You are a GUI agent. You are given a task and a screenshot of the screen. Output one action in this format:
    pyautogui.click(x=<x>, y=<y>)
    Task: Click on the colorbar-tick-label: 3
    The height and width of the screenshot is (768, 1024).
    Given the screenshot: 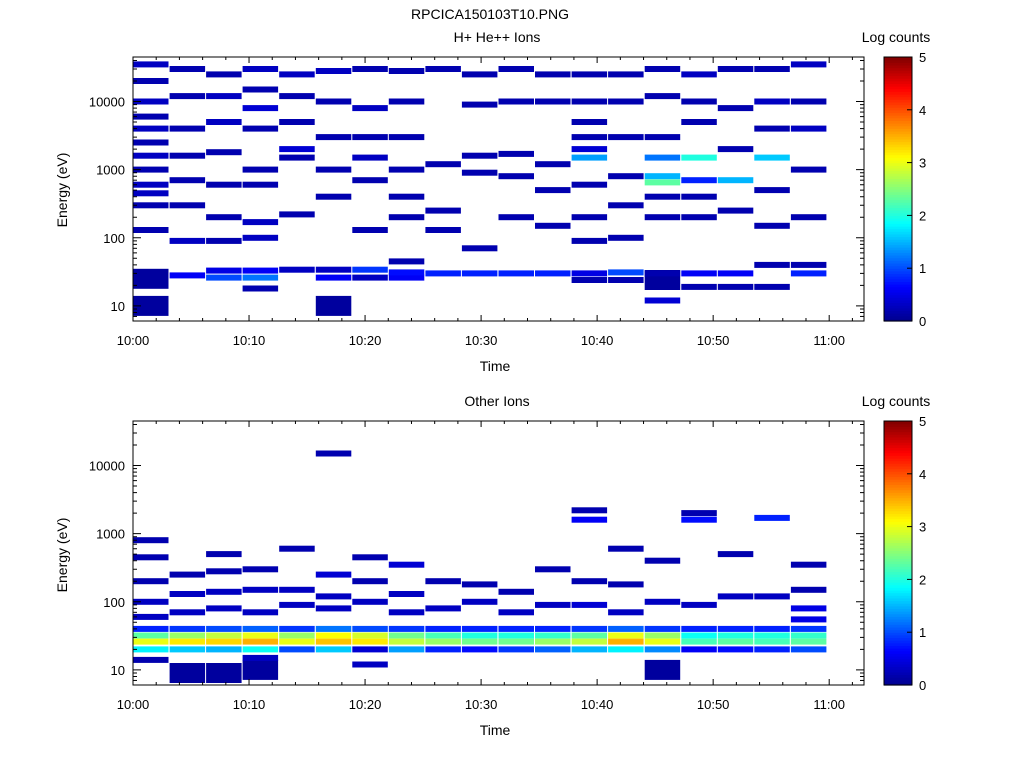 What is the action you would take?
    pyautogui.click(x=922, y=527)
    